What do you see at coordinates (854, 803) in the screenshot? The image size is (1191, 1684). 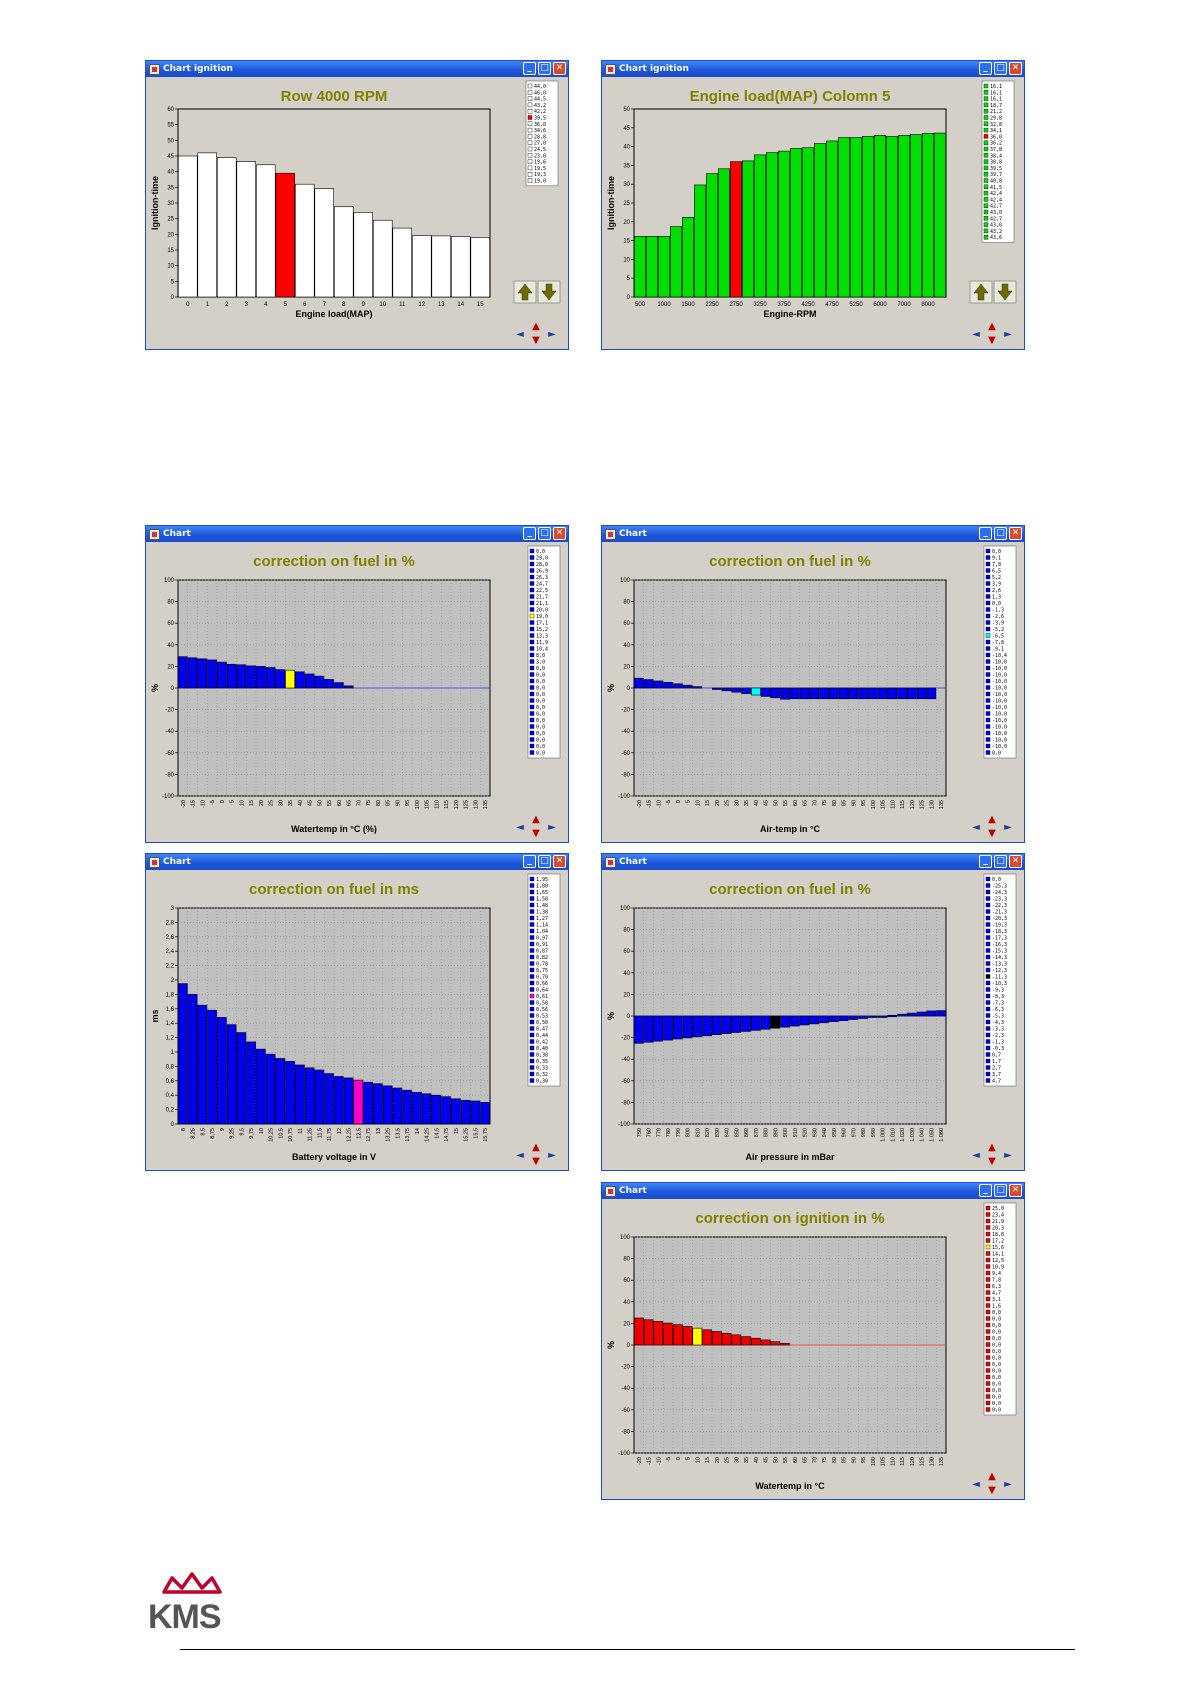 I see `x-tick-label: 90` at bounding box center [854, 803].